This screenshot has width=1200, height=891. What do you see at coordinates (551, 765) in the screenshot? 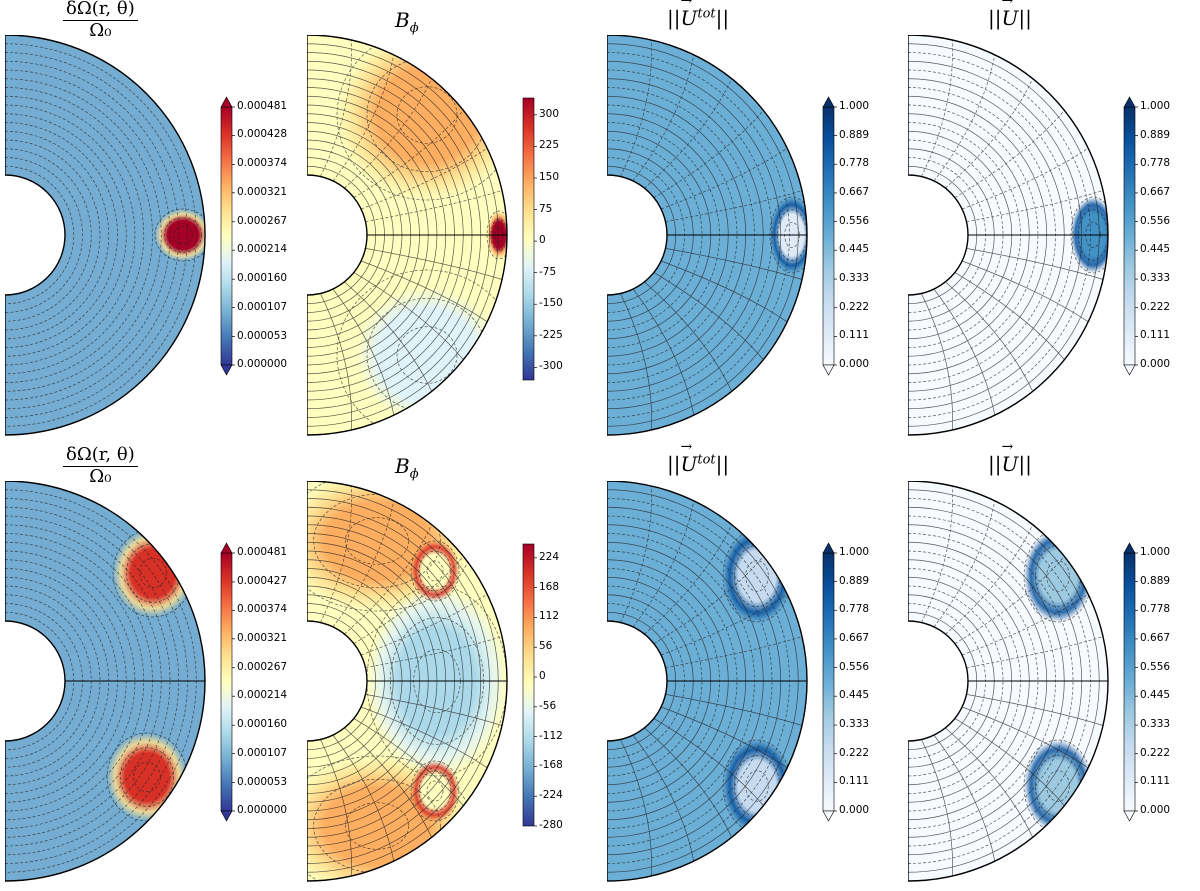
I see `colorbar-tick-label: -168` at bounding box center [551, 765].